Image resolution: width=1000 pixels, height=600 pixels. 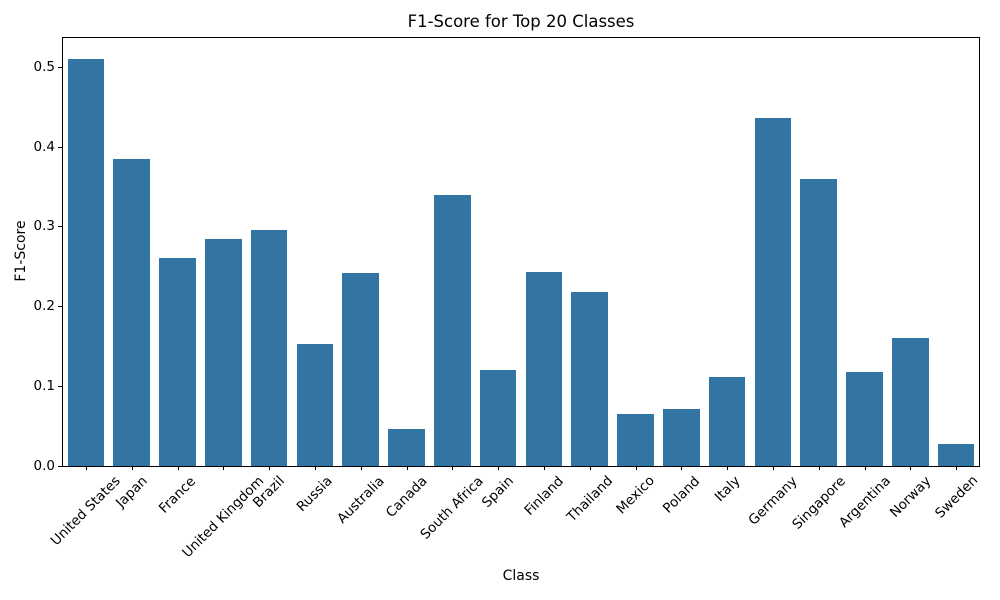 I want to click on bar-united-states, so click(x=86, y=262).